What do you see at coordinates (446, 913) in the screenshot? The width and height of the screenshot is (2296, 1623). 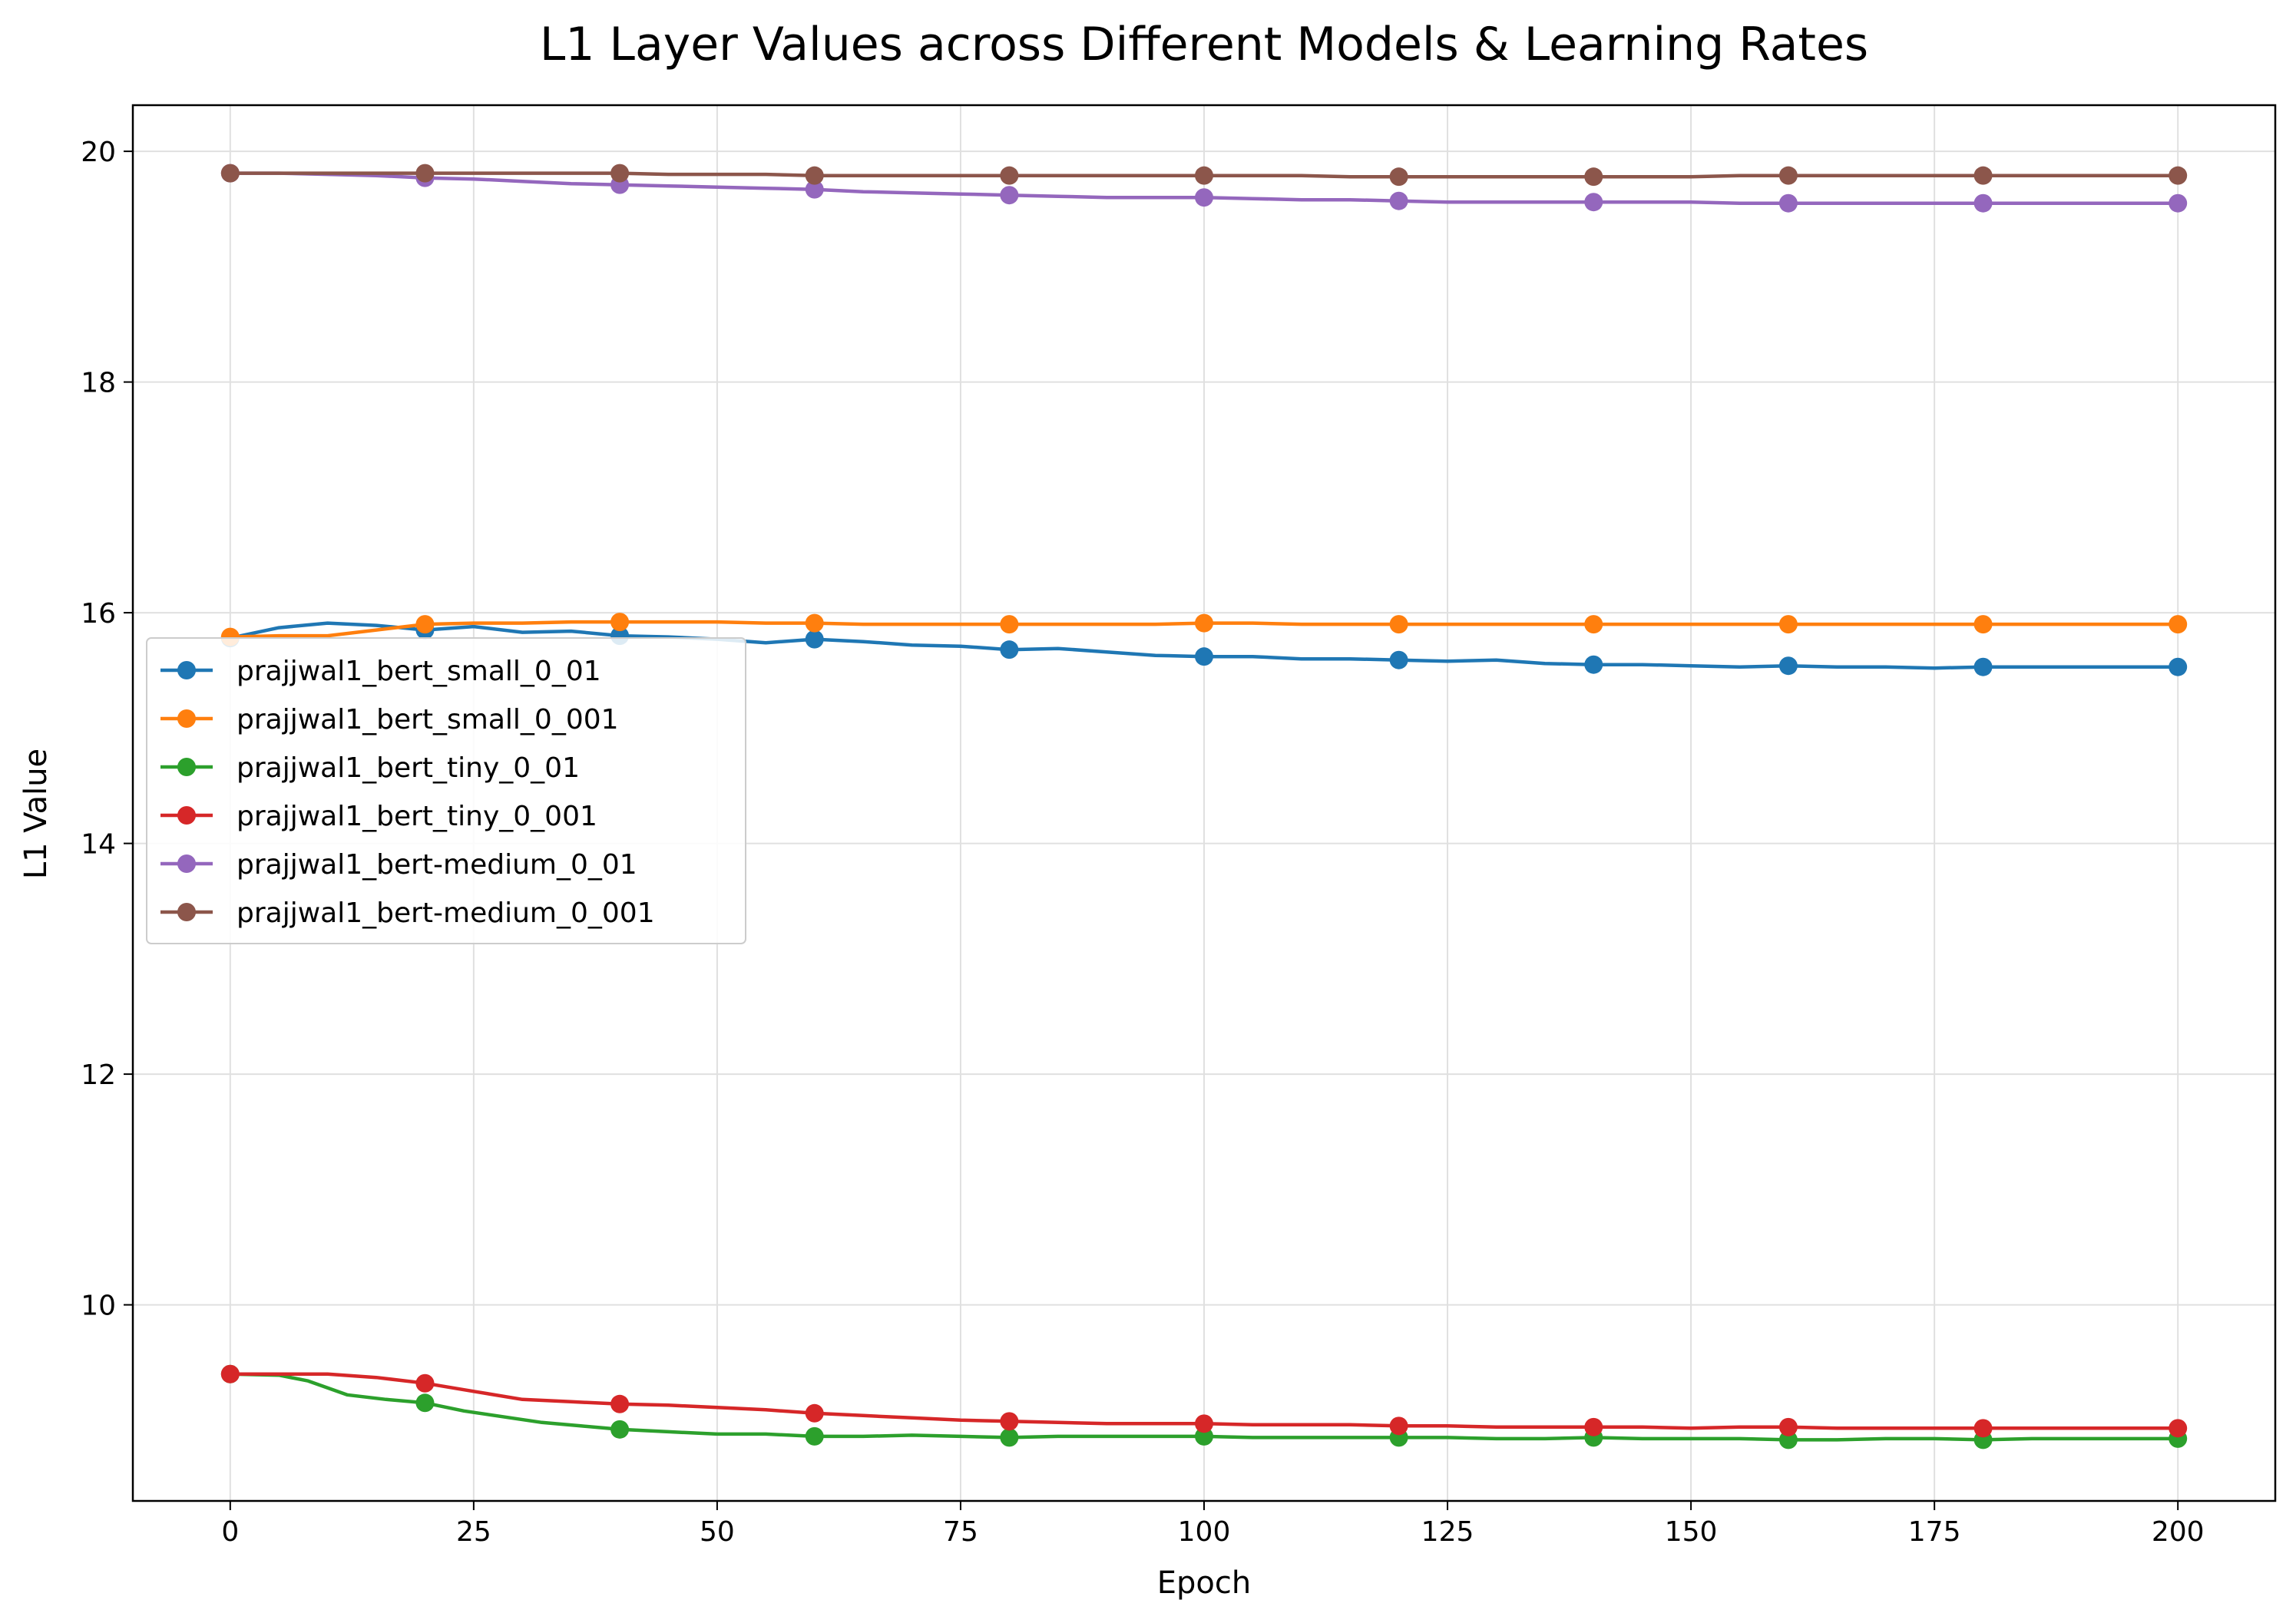 I see `legend-label: prajjwal1_bert-medium_0_001` at bounding box center [446, 913].